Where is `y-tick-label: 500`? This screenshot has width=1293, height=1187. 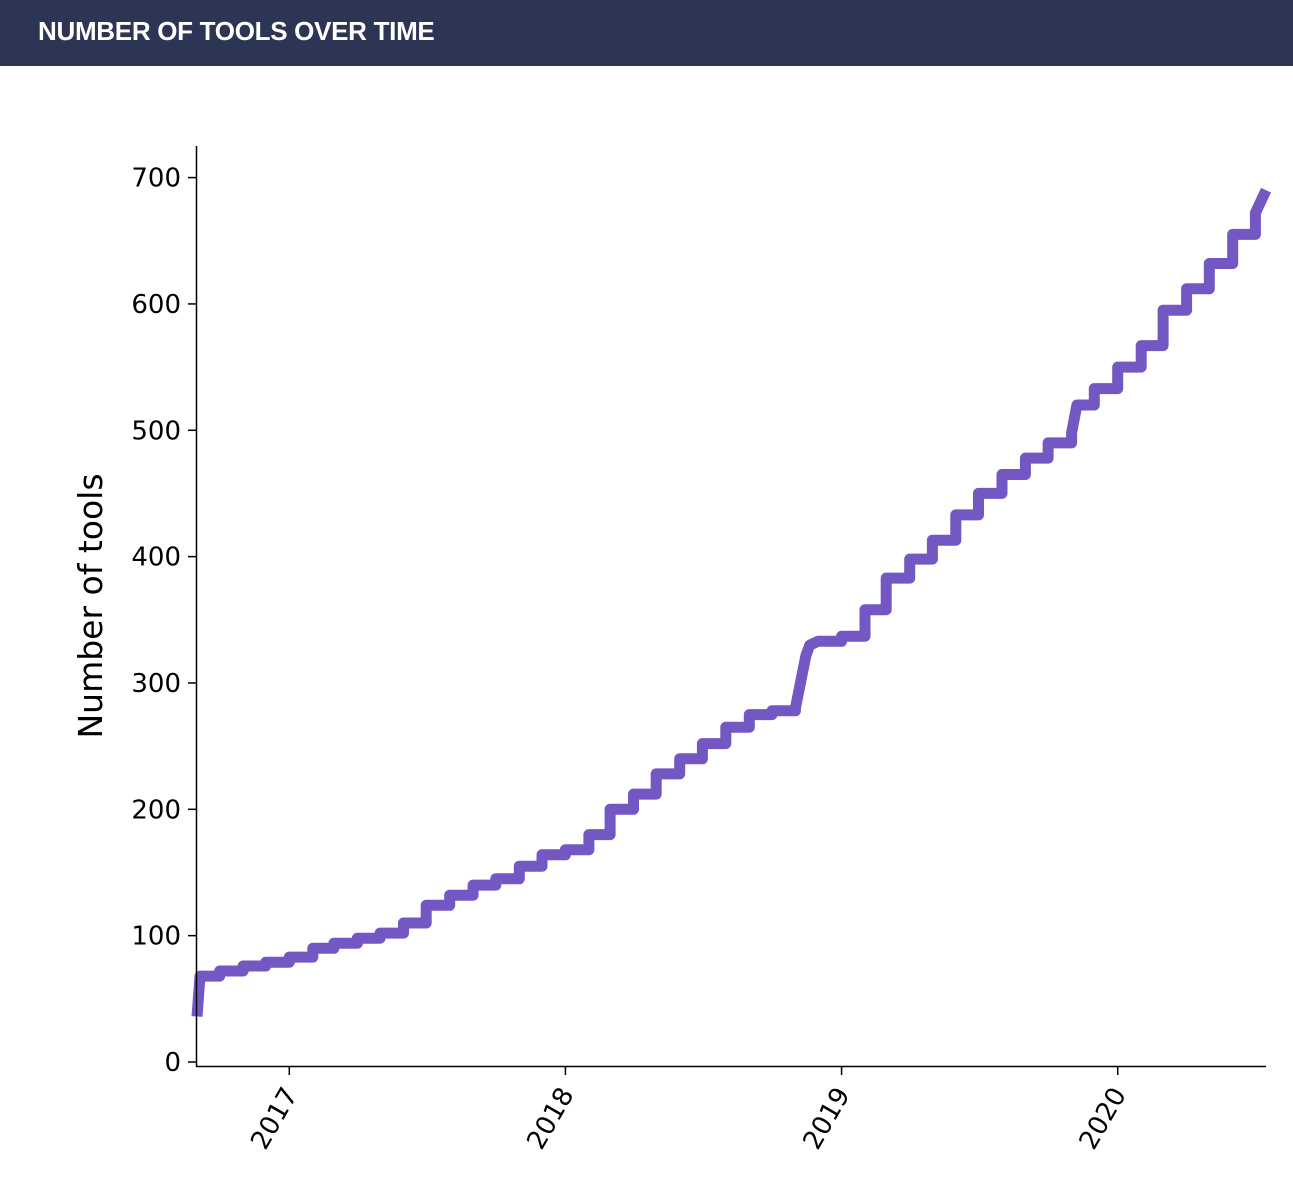 y-tick-label: 500 is located at coordinates (156, 431).